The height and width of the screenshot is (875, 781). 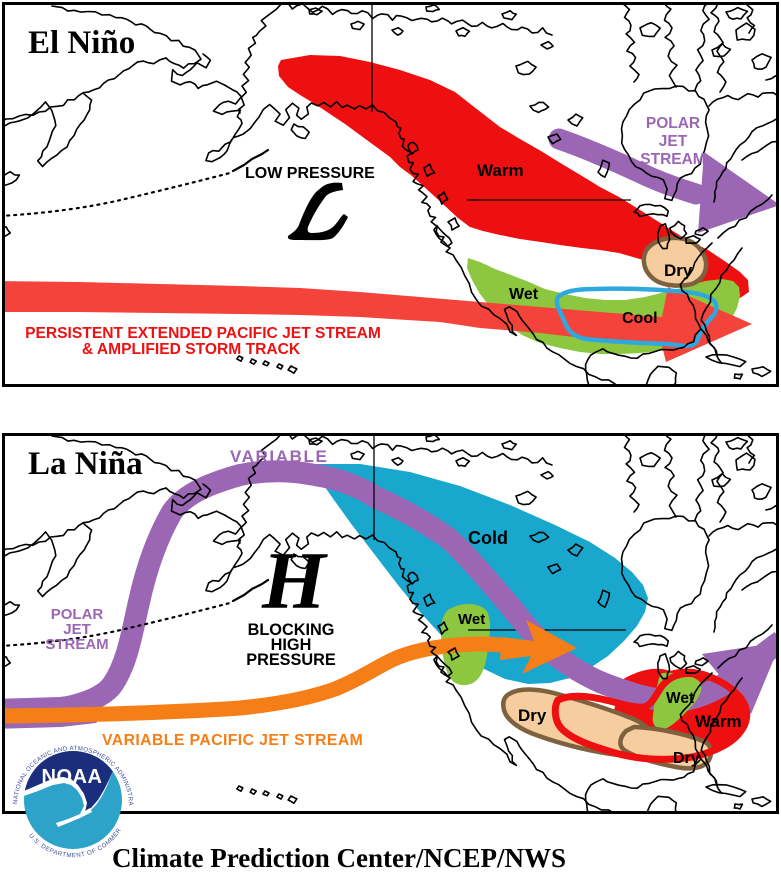 What do you see at coordinates (291, 630) in the screenshot?
I see `svg-text: BLOCKING` at bounding box center [291, 630].